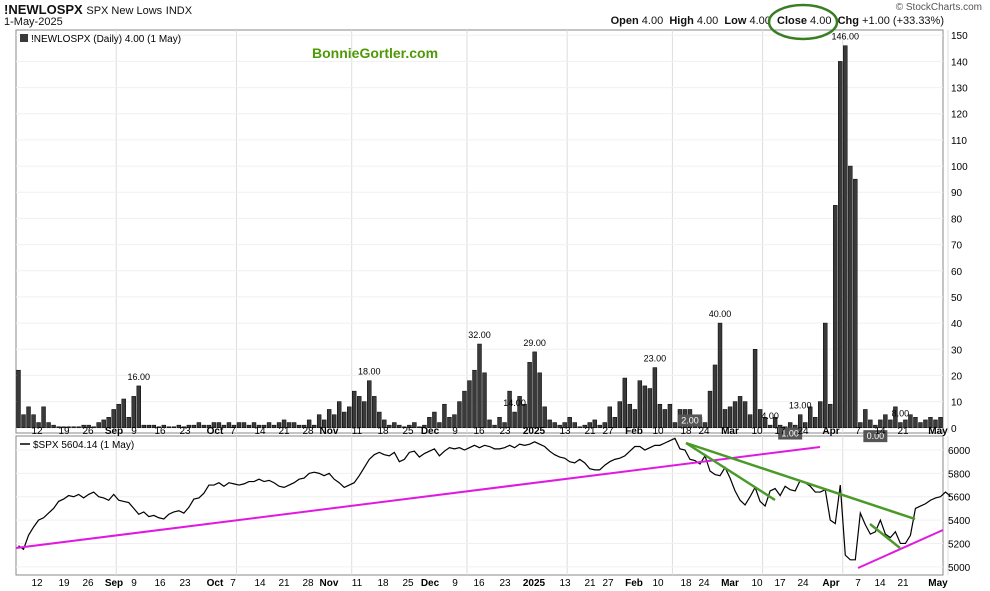  I want to click on x-tick-label: 21, so click(590, 431).